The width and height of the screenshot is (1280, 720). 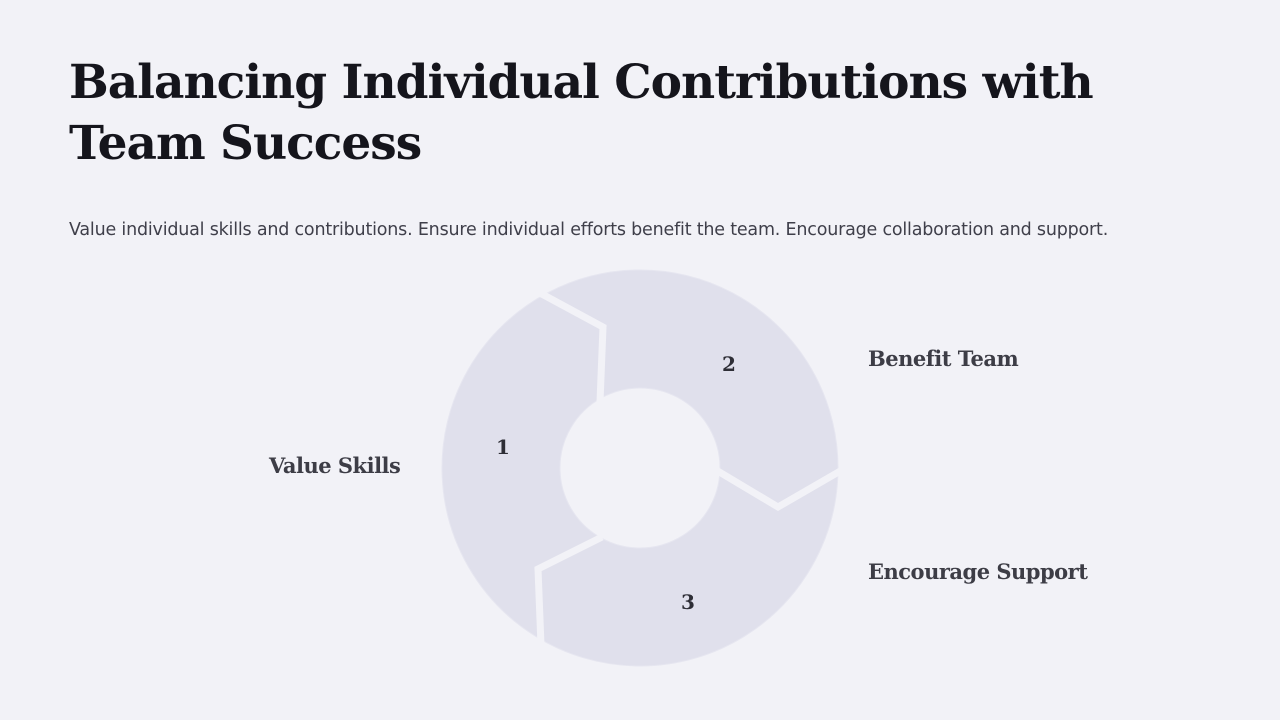 I want to click on step-number-3: 3, so click(x=688, y=602).